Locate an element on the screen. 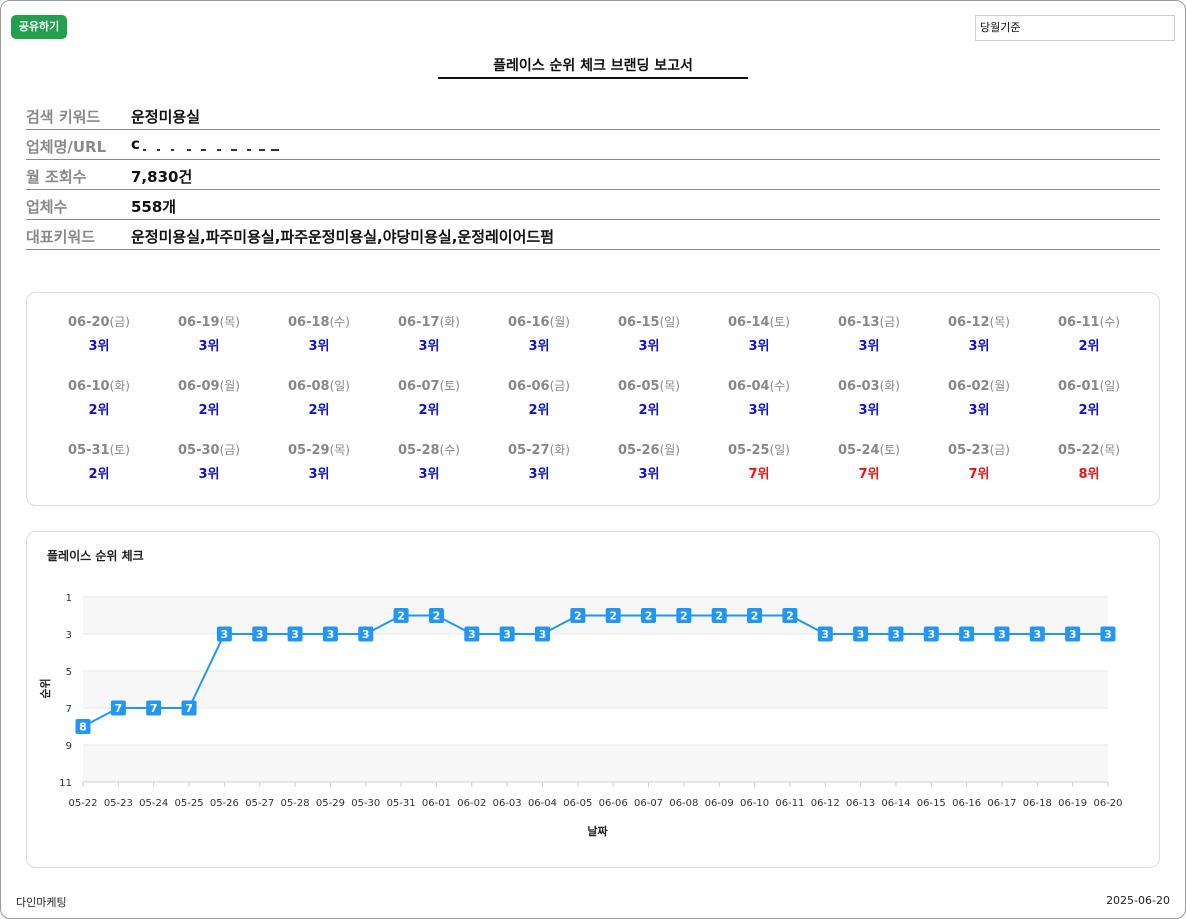  x-tick-label: 05-28 is located at coordinates (295, 803).